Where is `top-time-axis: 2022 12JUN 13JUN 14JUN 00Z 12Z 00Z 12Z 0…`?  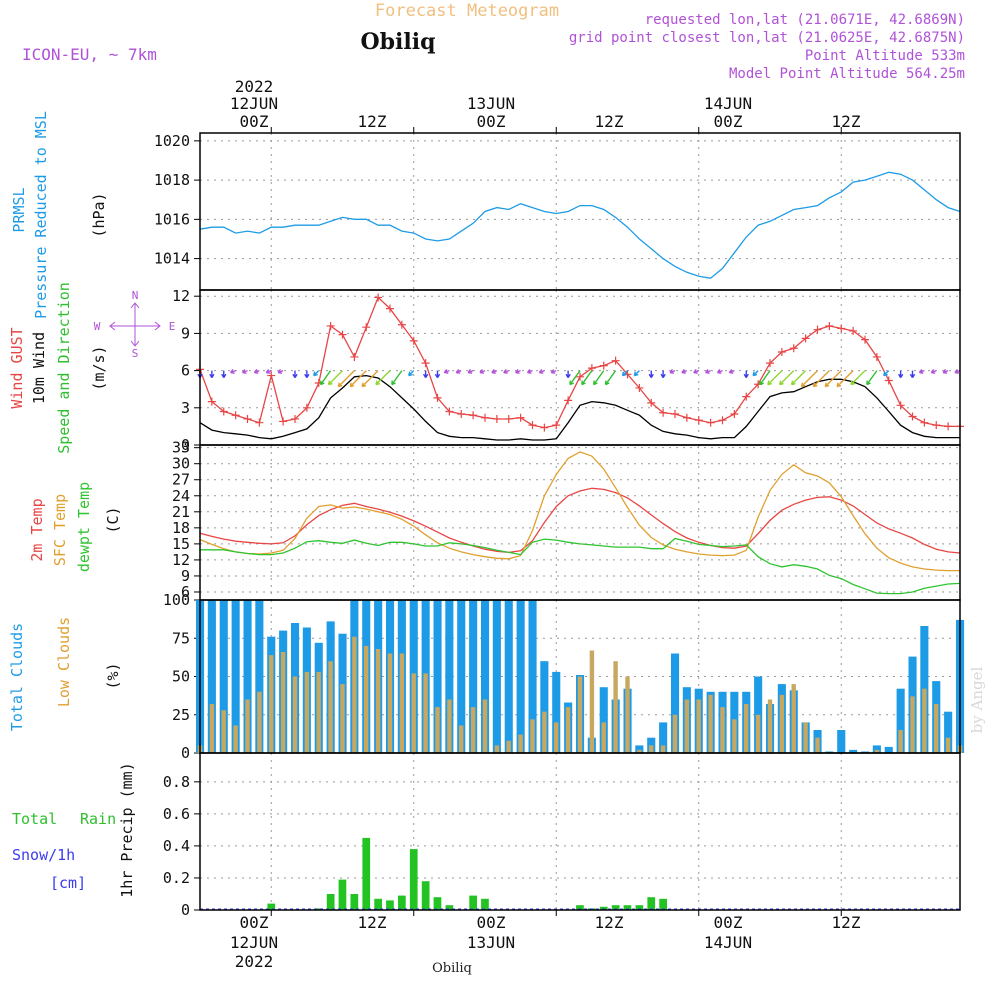
top-time-axis: 2022 12JUN 13JUN 14JUN 00Z 12Z 00Z 12Z 0… is located at coordinates (545, 104).